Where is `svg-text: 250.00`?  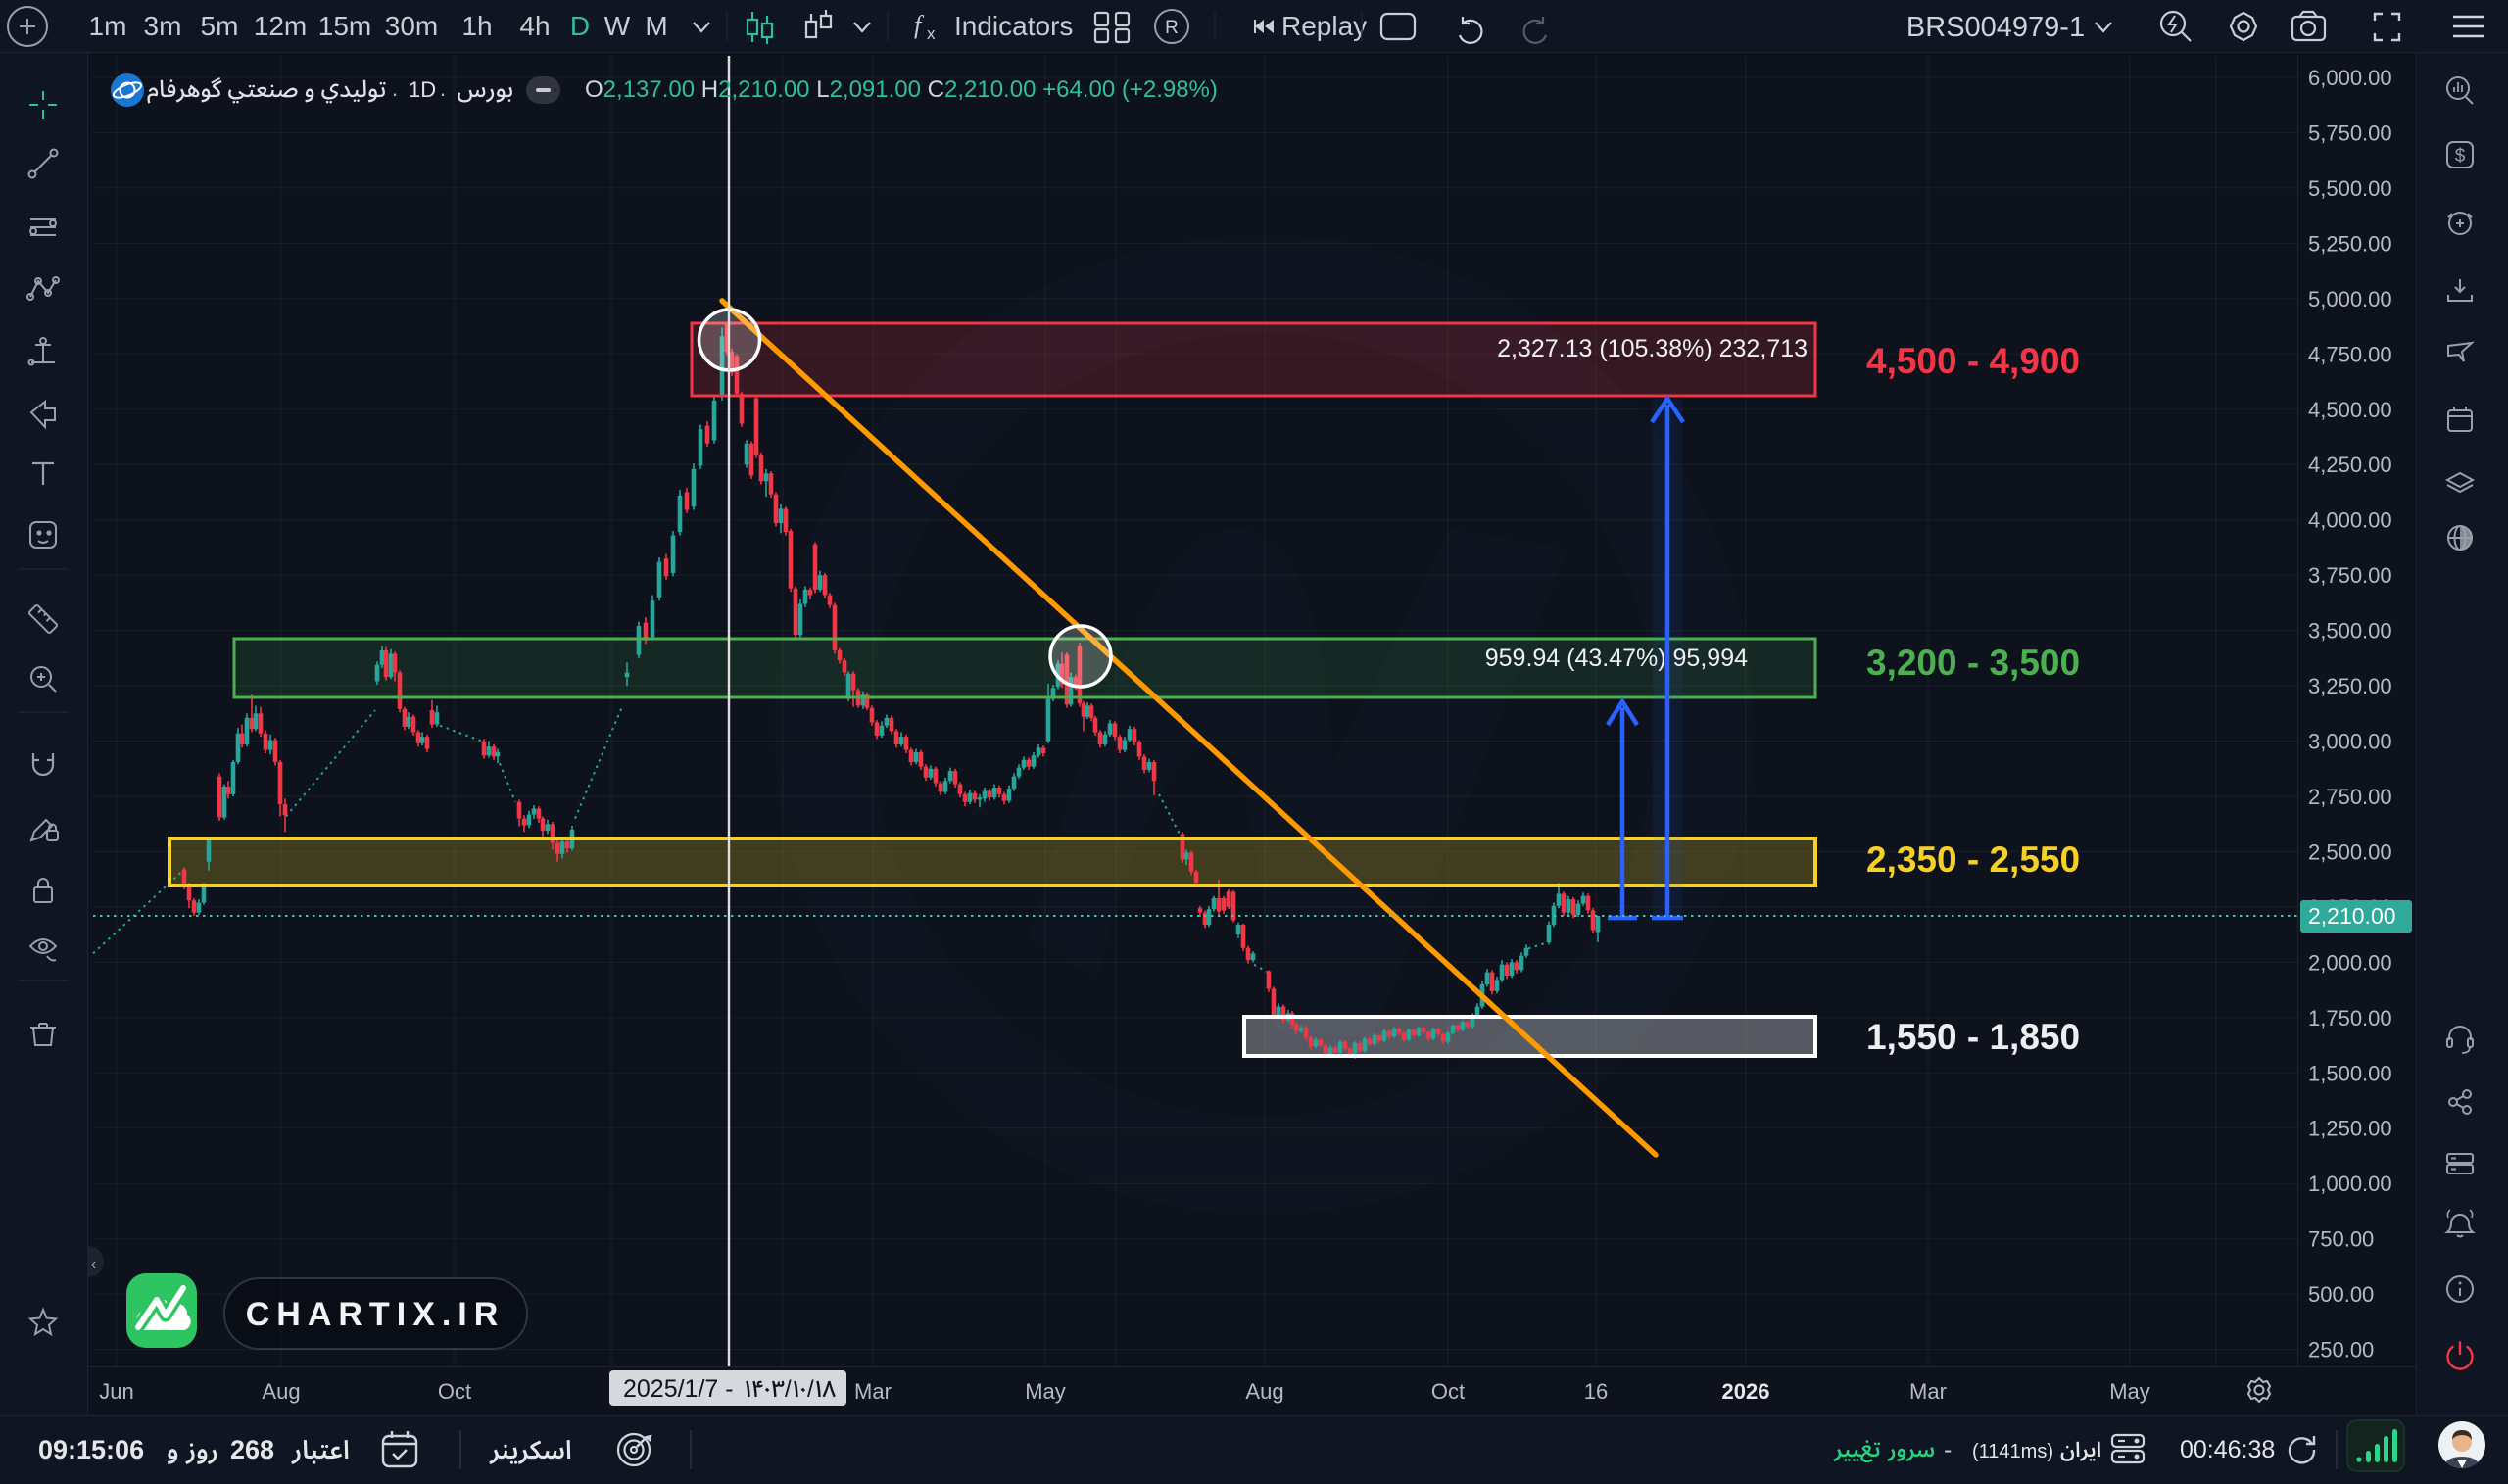
svg-text: 250.00 is located at coordinates (2341, 1350).